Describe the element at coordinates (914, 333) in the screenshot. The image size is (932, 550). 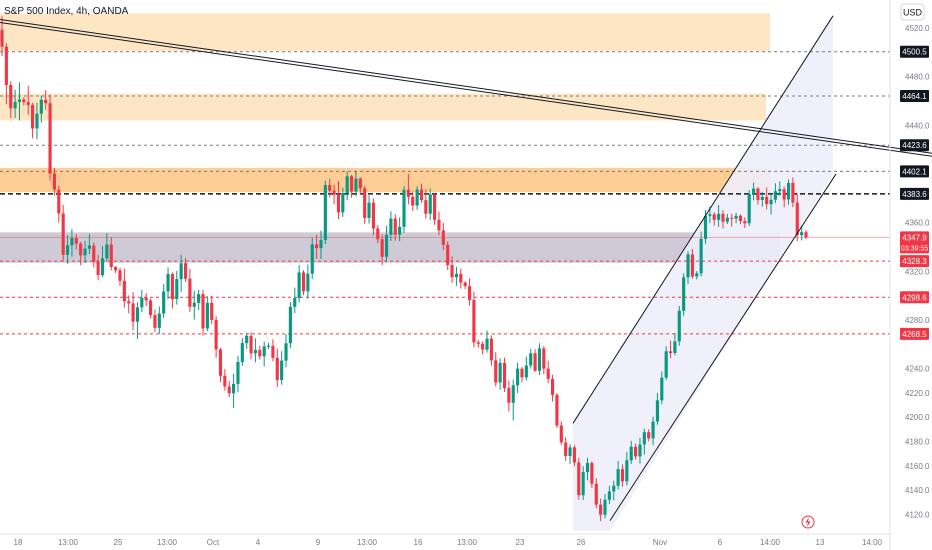
I see `price-label-8: 4268.5` at that location.